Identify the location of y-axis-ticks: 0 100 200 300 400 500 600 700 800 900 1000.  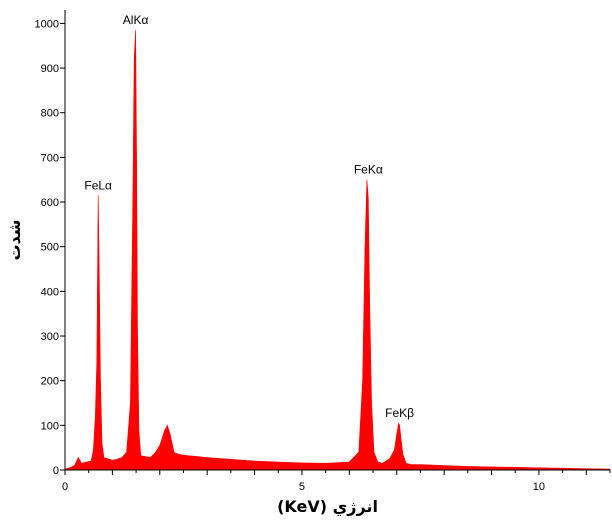
(50, 247).